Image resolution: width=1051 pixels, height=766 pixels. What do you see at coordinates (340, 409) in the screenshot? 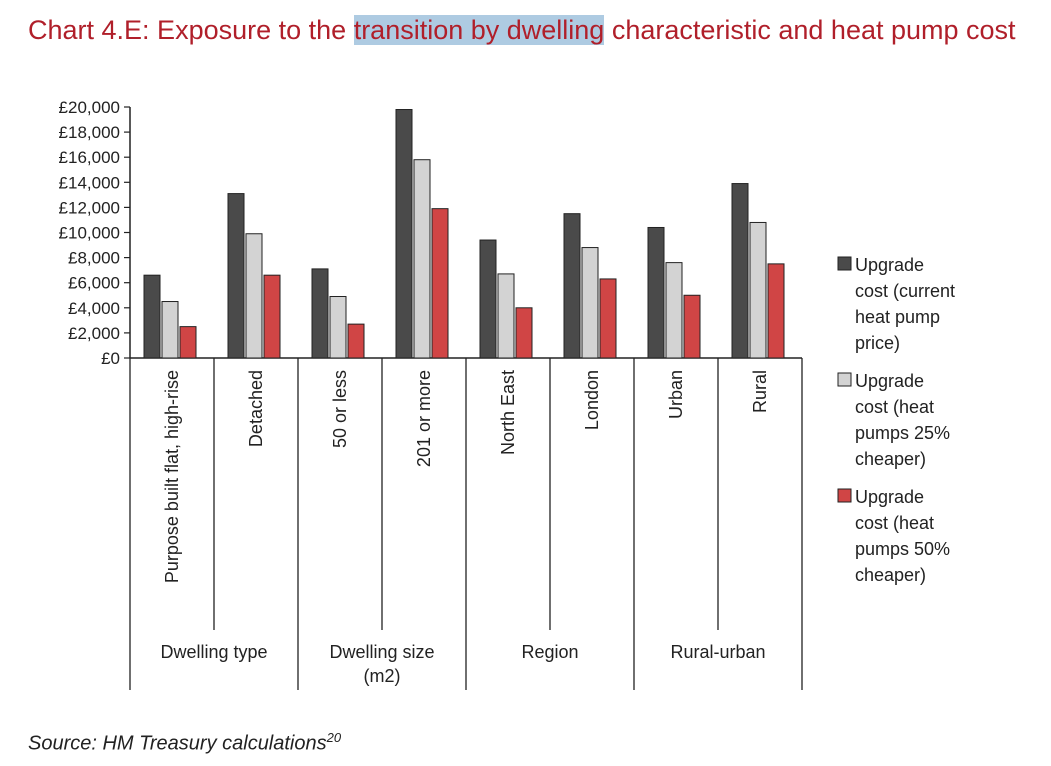
I see `category-label: 50 or less` at bounding box center [340, 409].